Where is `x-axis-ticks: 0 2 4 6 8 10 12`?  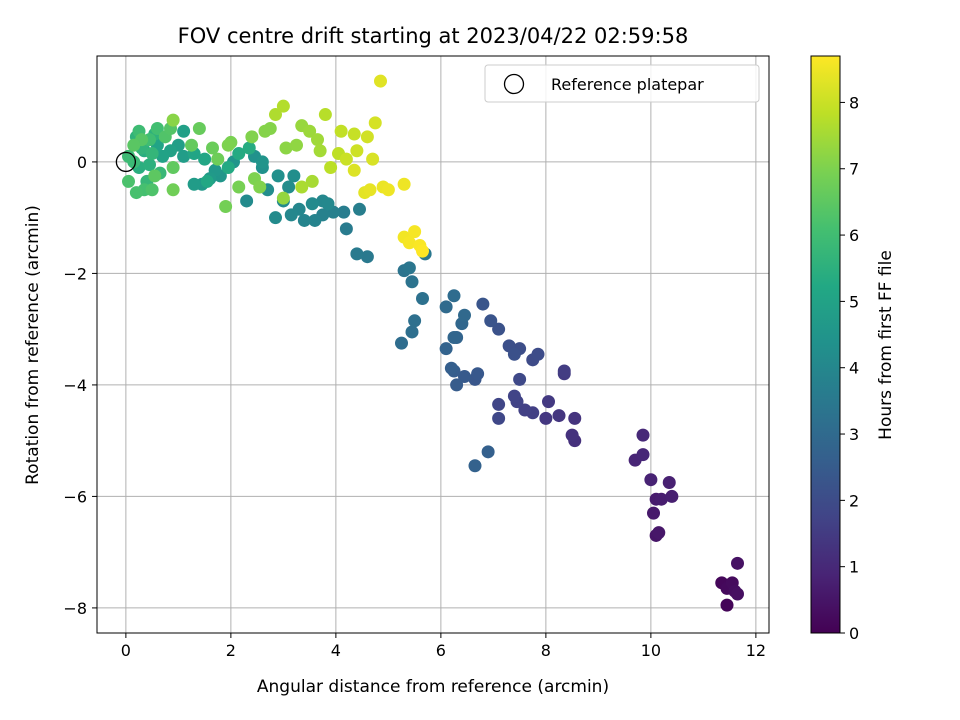 x-axis-ticks: 0 2 4 6 8 10 12 is located at coordinates (443, 646).